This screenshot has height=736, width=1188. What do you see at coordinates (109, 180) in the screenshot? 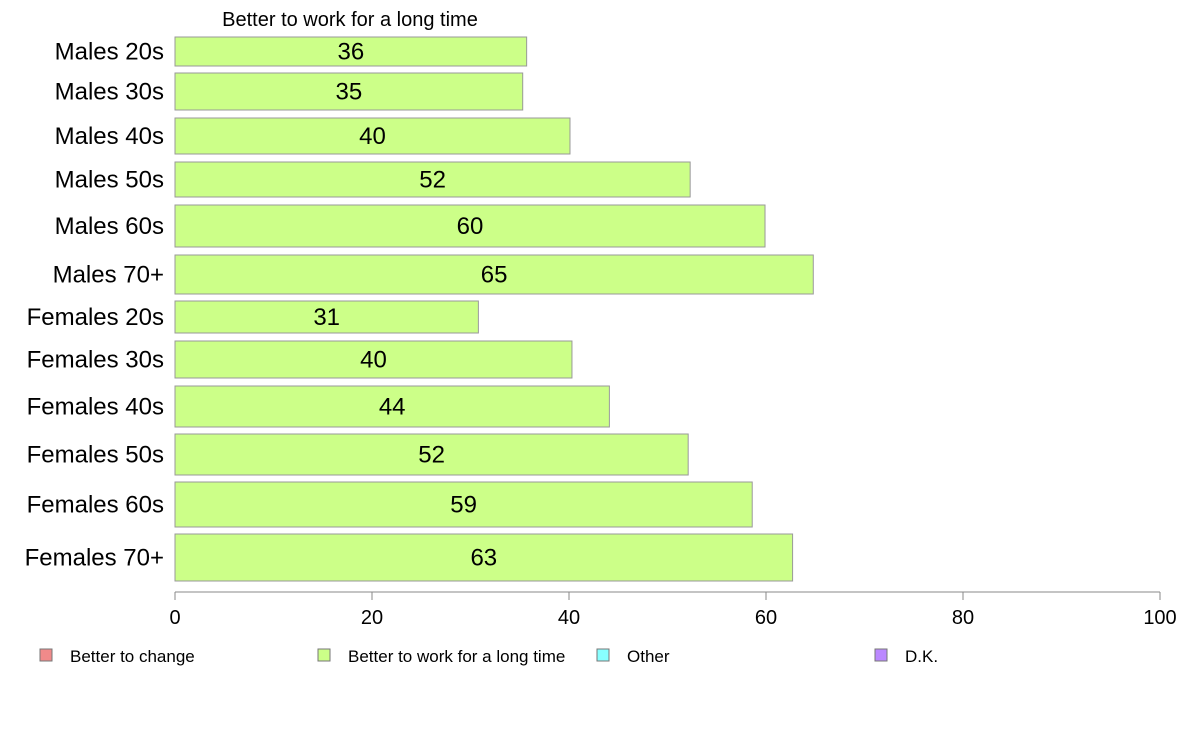
I see `category-label: Males 50s` at bounding box center [109, 180].